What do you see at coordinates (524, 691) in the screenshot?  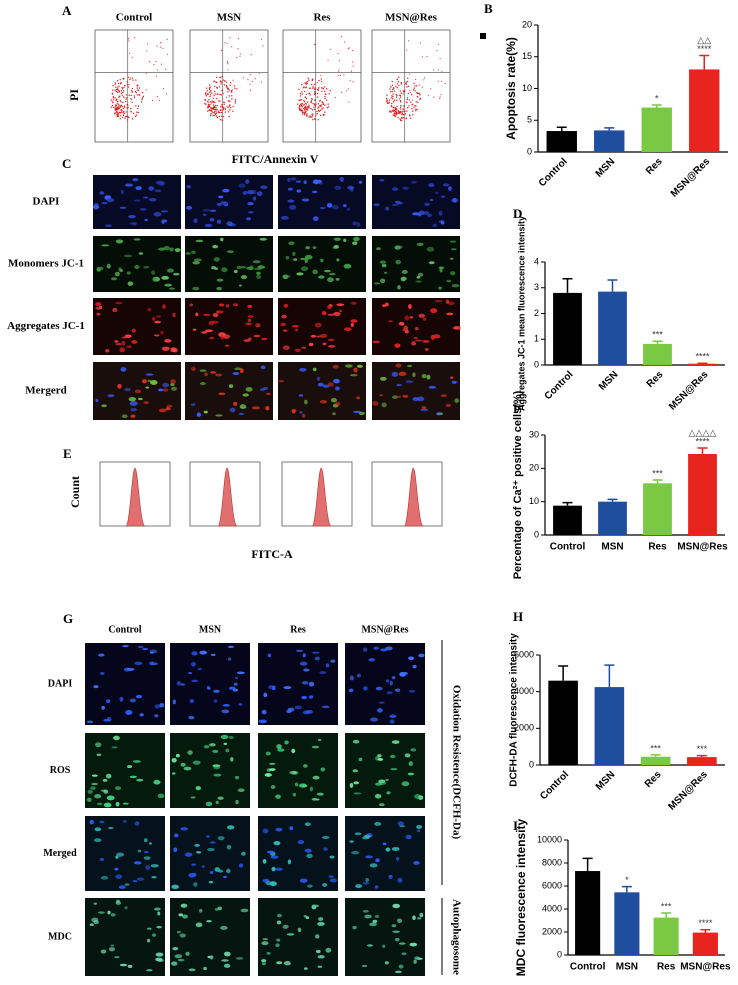 I see `y-tick-label: 4000` at bounding box center [524, 691].